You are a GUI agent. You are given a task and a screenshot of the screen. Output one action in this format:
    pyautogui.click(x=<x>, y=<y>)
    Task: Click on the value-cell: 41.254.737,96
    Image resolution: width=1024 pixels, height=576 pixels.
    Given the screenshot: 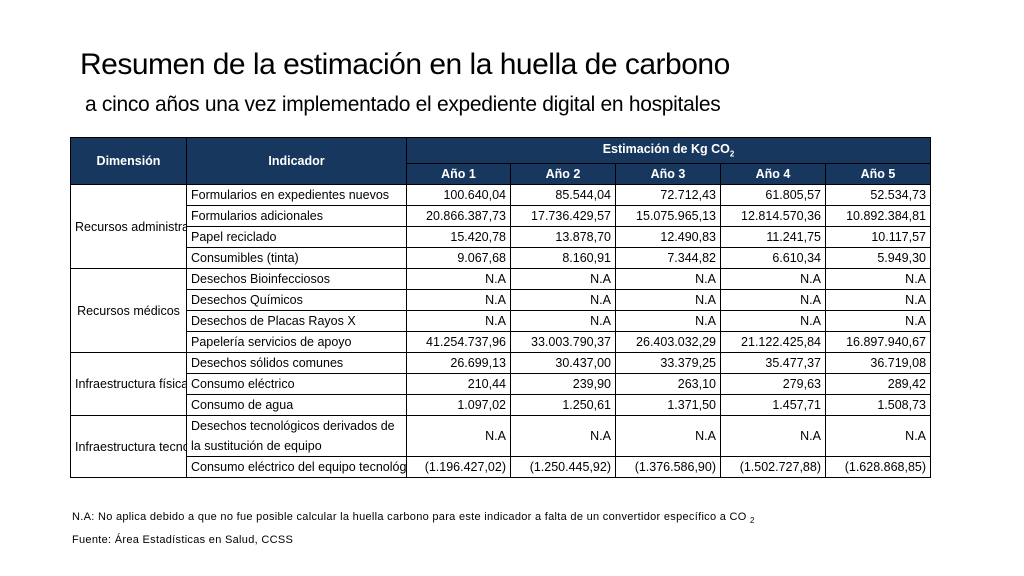 What is the action you would take?
    pyautogui.click(x=458, y=342)
    